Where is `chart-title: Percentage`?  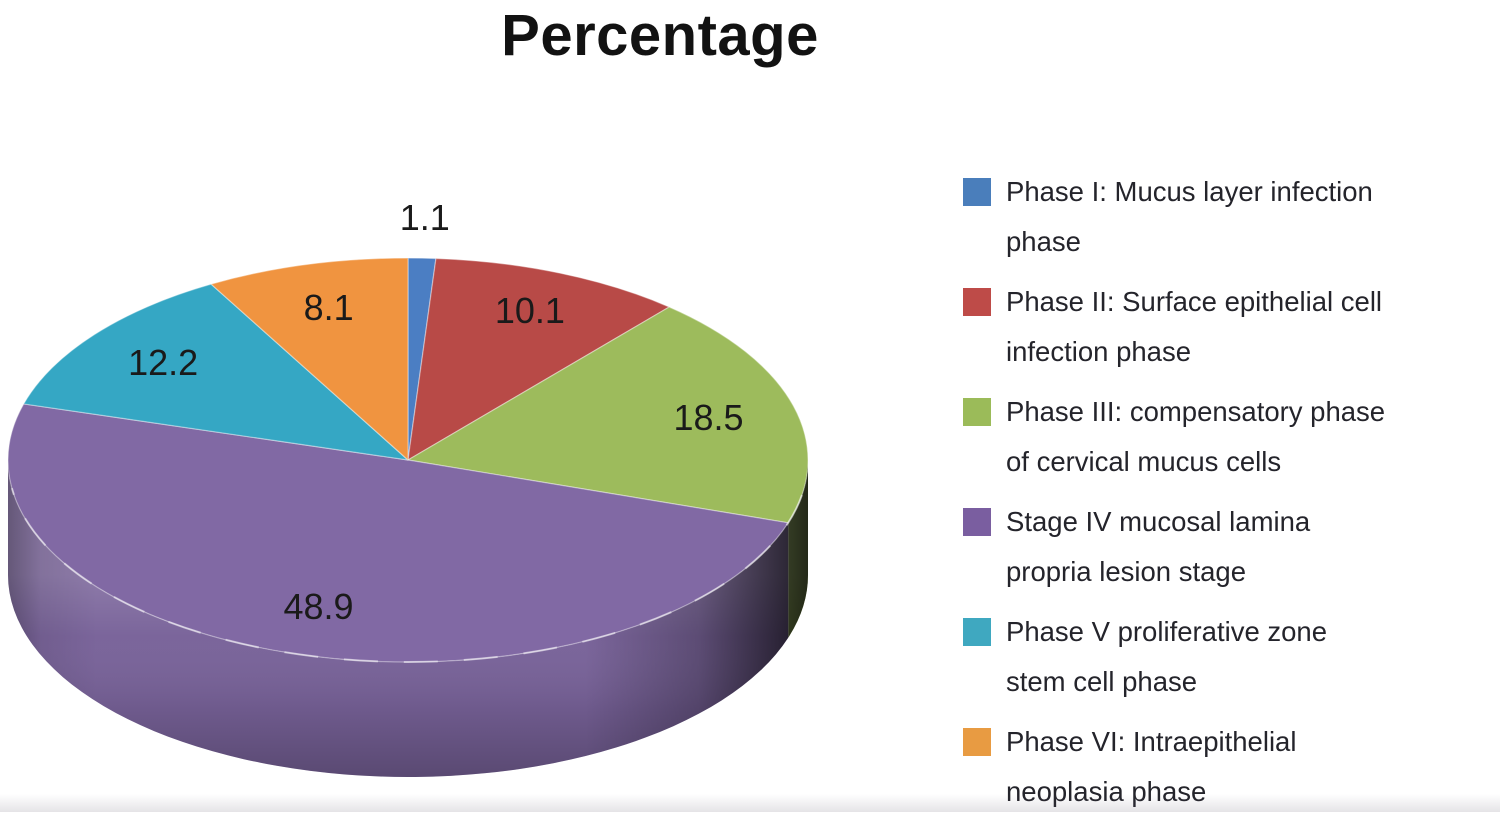 chart-title: Percentage is located at coordinates (660, 35).